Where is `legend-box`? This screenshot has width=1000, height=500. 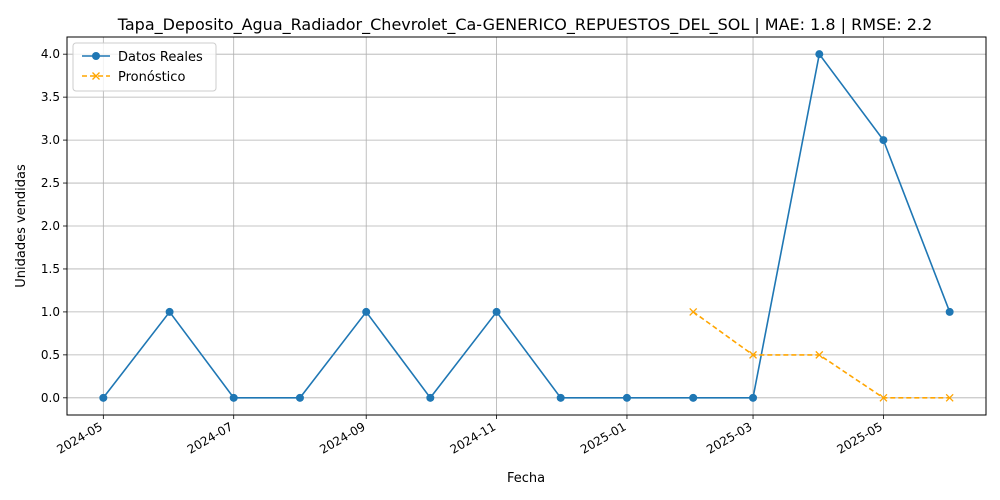 legend-box is located at coordinates (144, 67).